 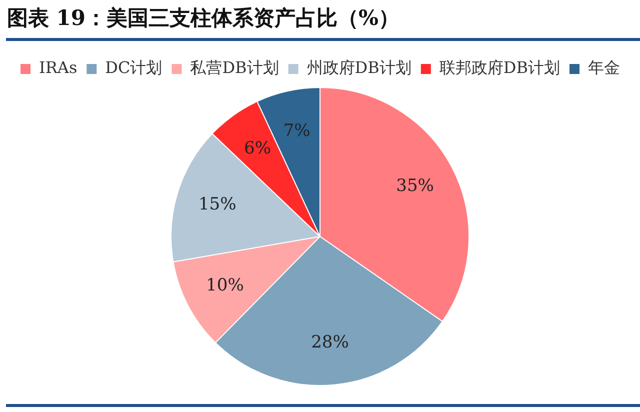 What do you see at coordinates (499, 68) in the screenshot?
I see `legend-label: 联邦政府DB计划` at bounding box center [499, 68].